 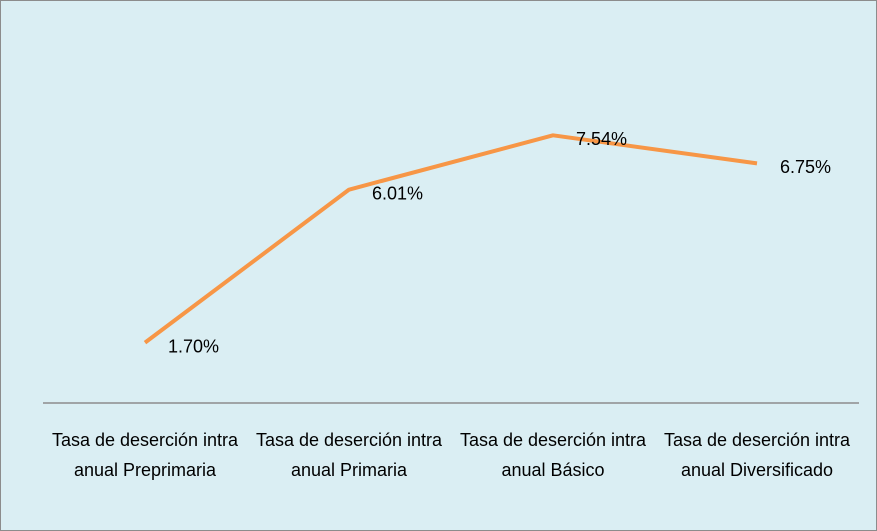 I want to click on data-label: 1.70%, so click(x=193, y=346).